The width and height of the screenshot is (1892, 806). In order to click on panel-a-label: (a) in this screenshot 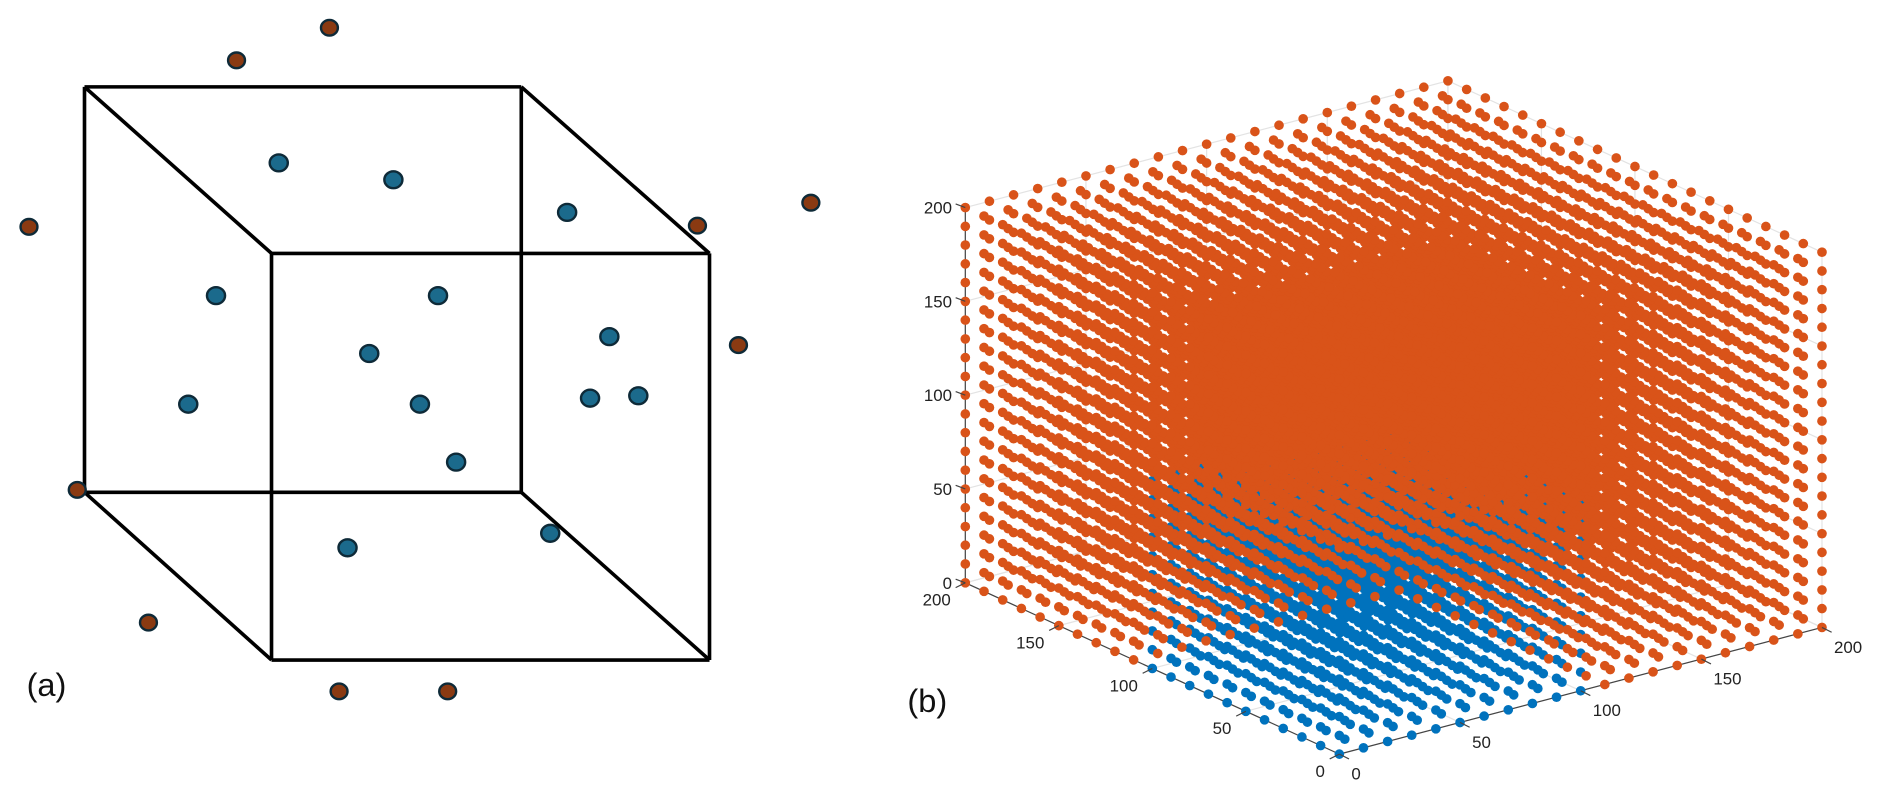, I will do `click(47, 685)`.